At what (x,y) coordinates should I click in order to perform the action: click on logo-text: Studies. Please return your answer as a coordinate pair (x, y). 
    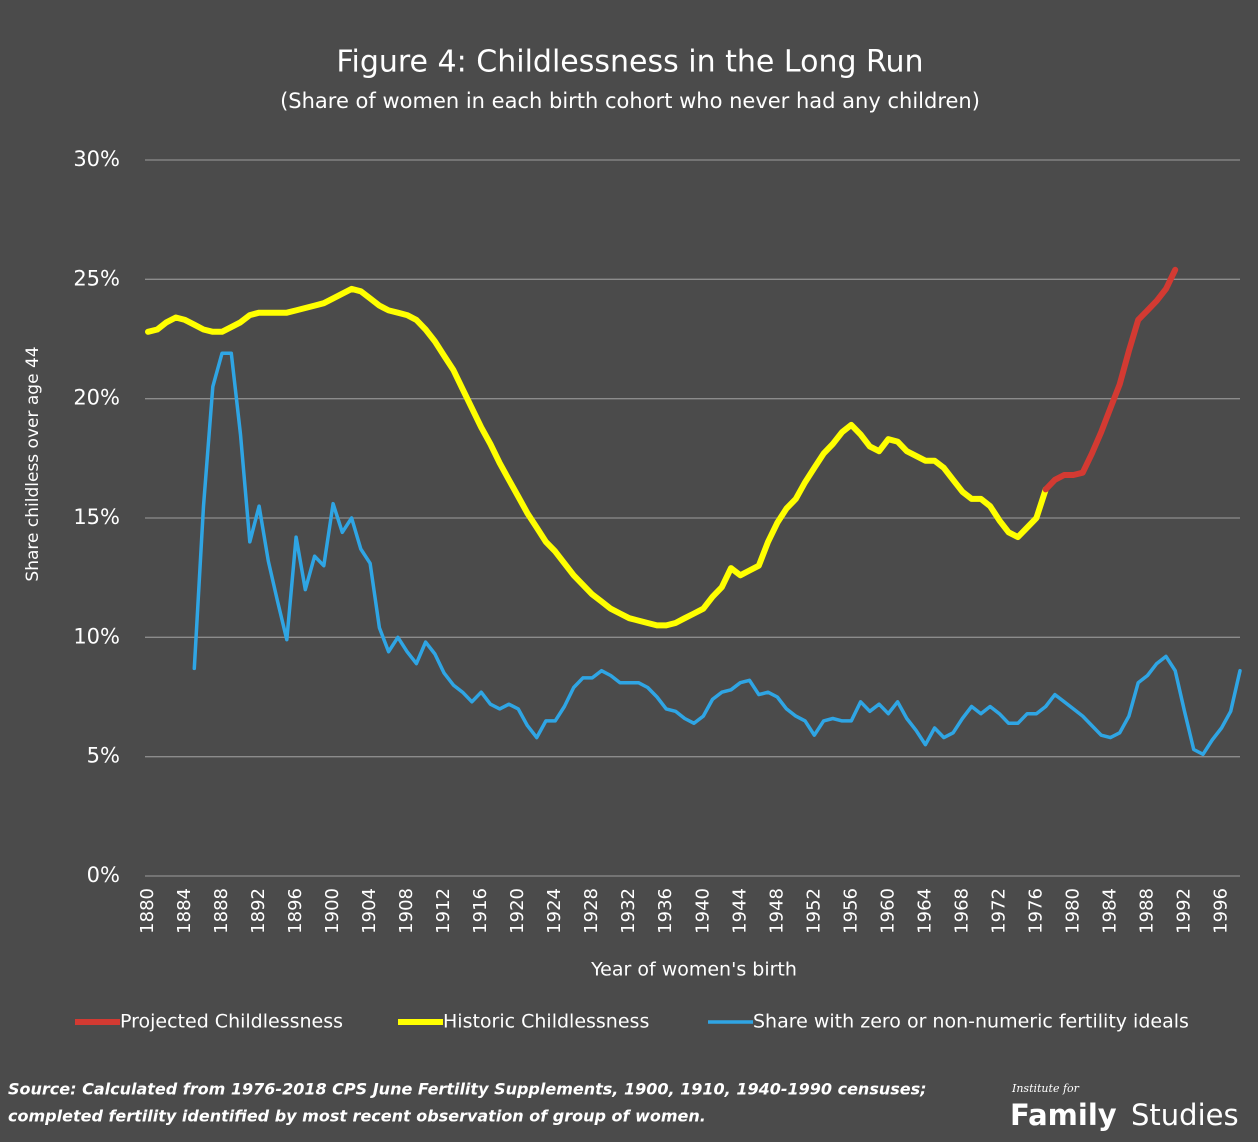
    Looking at the image, I should click on (1185, 1115).